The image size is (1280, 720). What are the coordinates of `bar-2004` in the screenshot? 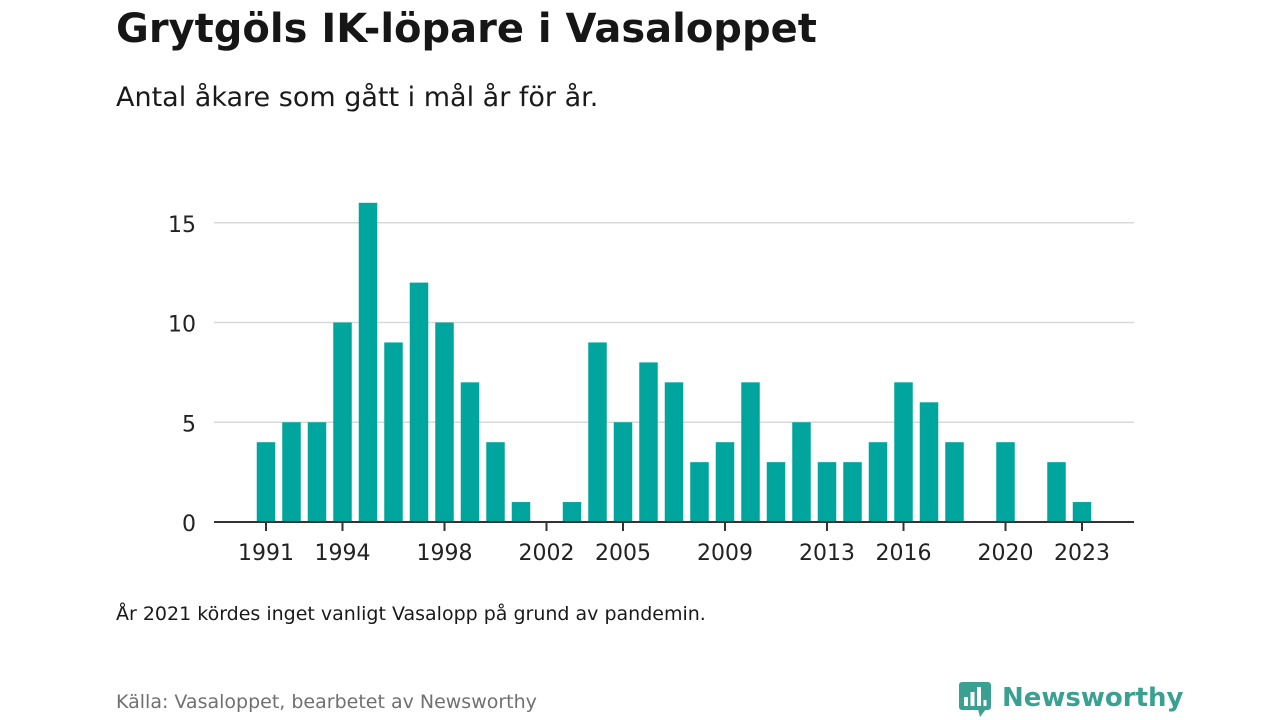 It's located at (597, 432).